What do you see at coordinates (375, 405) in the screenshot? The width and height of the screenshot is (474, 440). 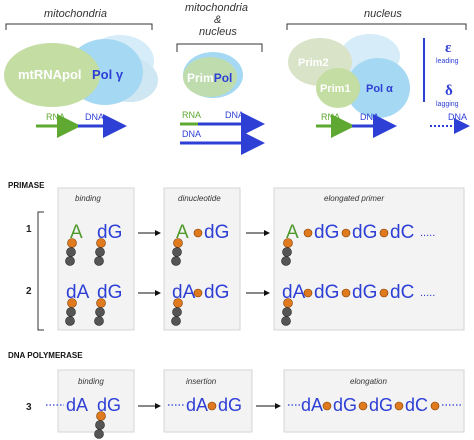 I see `row3-elongation: dA dG dG dC` at bounding box center [375, 405].